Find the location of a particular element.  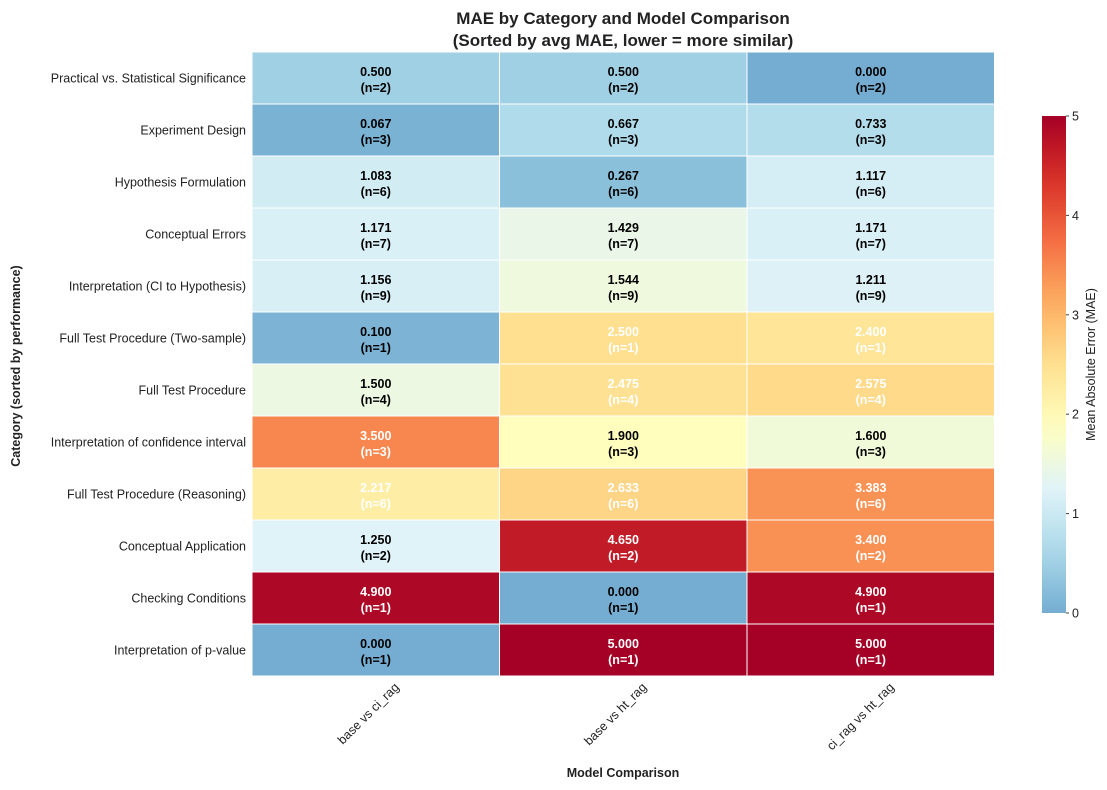

cell-value-label: 2.400 is located at coordinates (870, 332).